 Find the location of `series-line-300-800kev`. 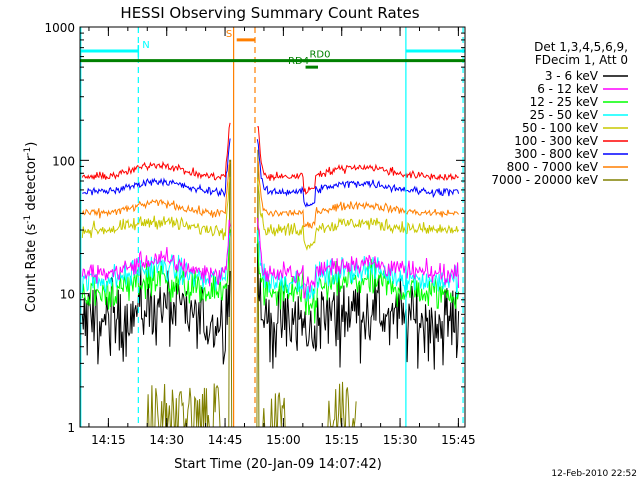

series-line-300-800kev is located at coordinates (271, 173).